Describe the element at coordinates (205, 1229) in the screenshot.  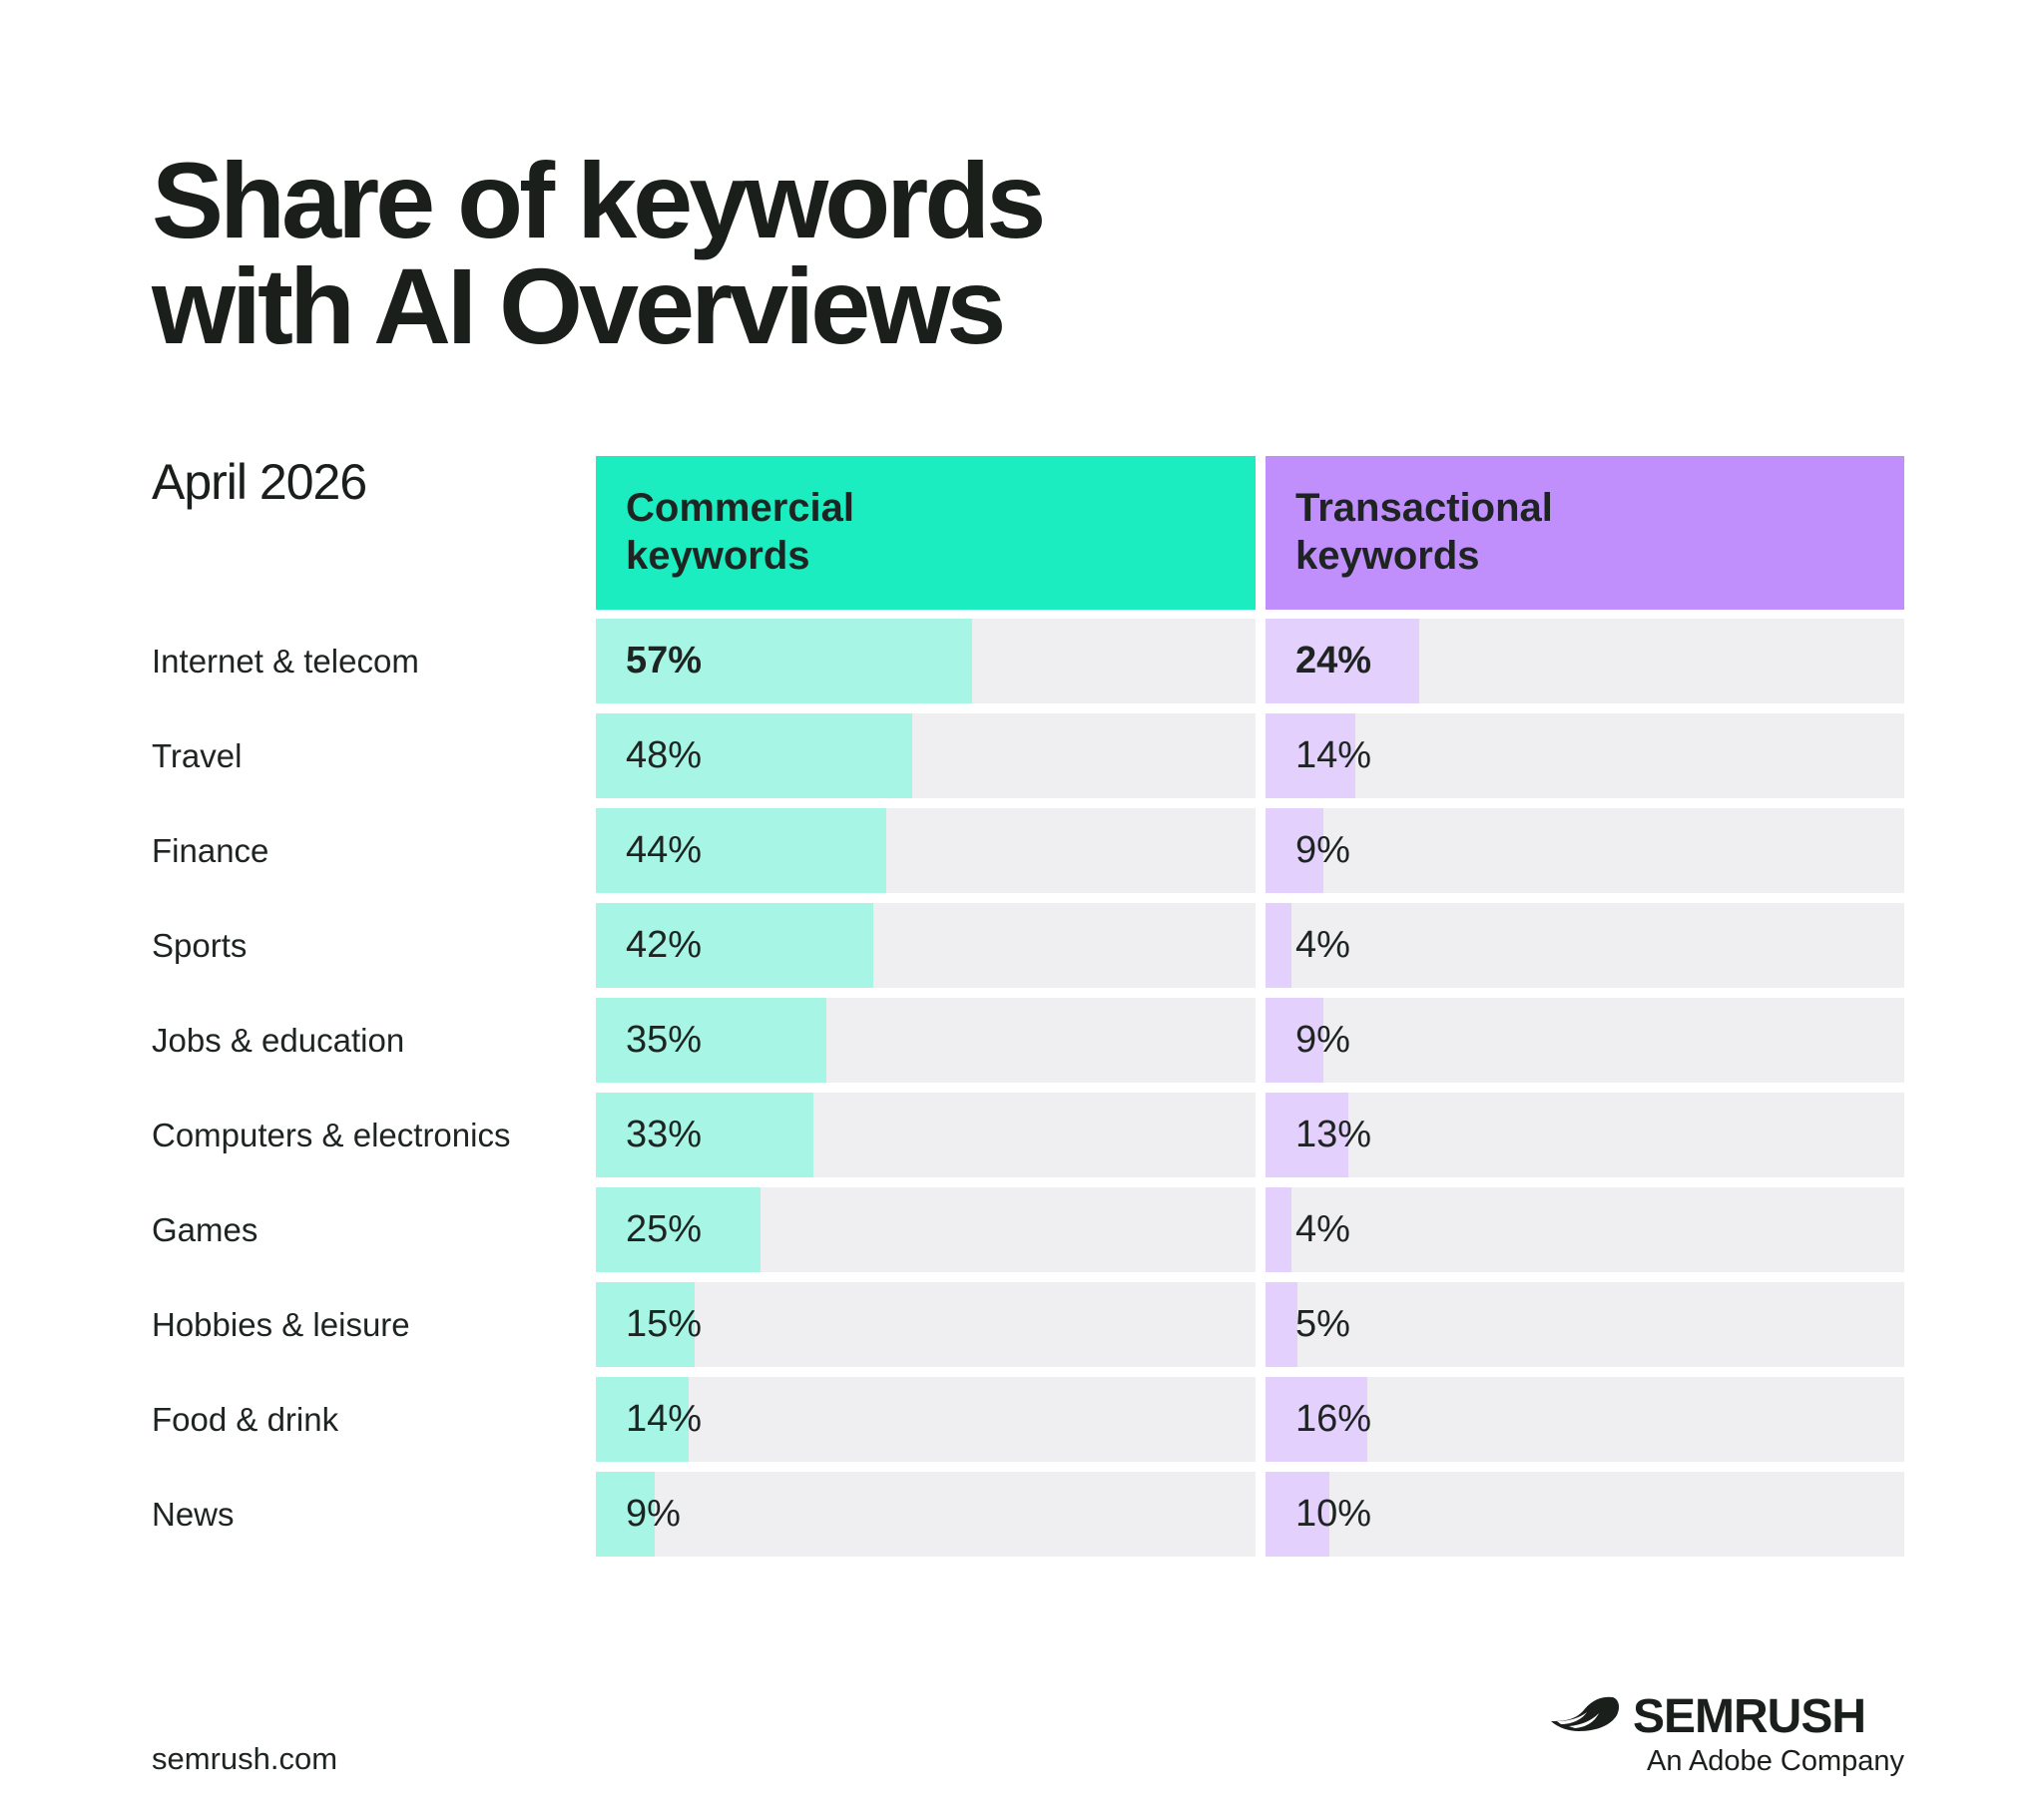
I see `category-label: Games` at that location.